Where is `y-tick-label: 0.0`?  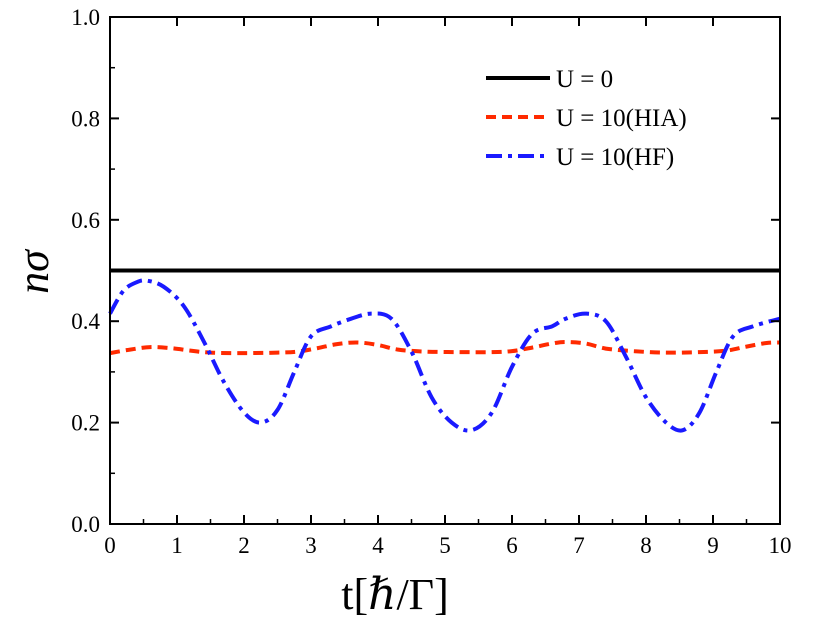 y-tick-label: 0.0 is located at coordinates (85, 524).